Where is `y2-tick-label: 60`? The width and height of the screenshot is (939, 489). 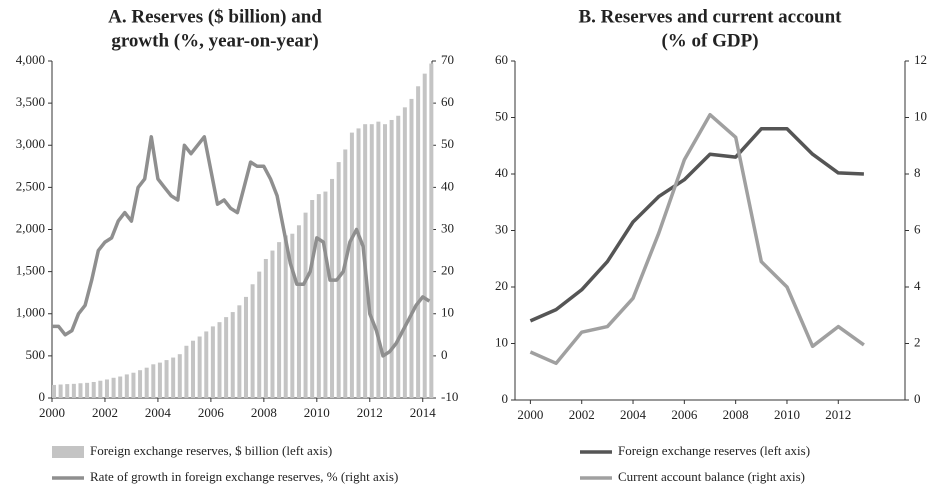 y2-tick-label: 60 is located at coordinates (447, 101).